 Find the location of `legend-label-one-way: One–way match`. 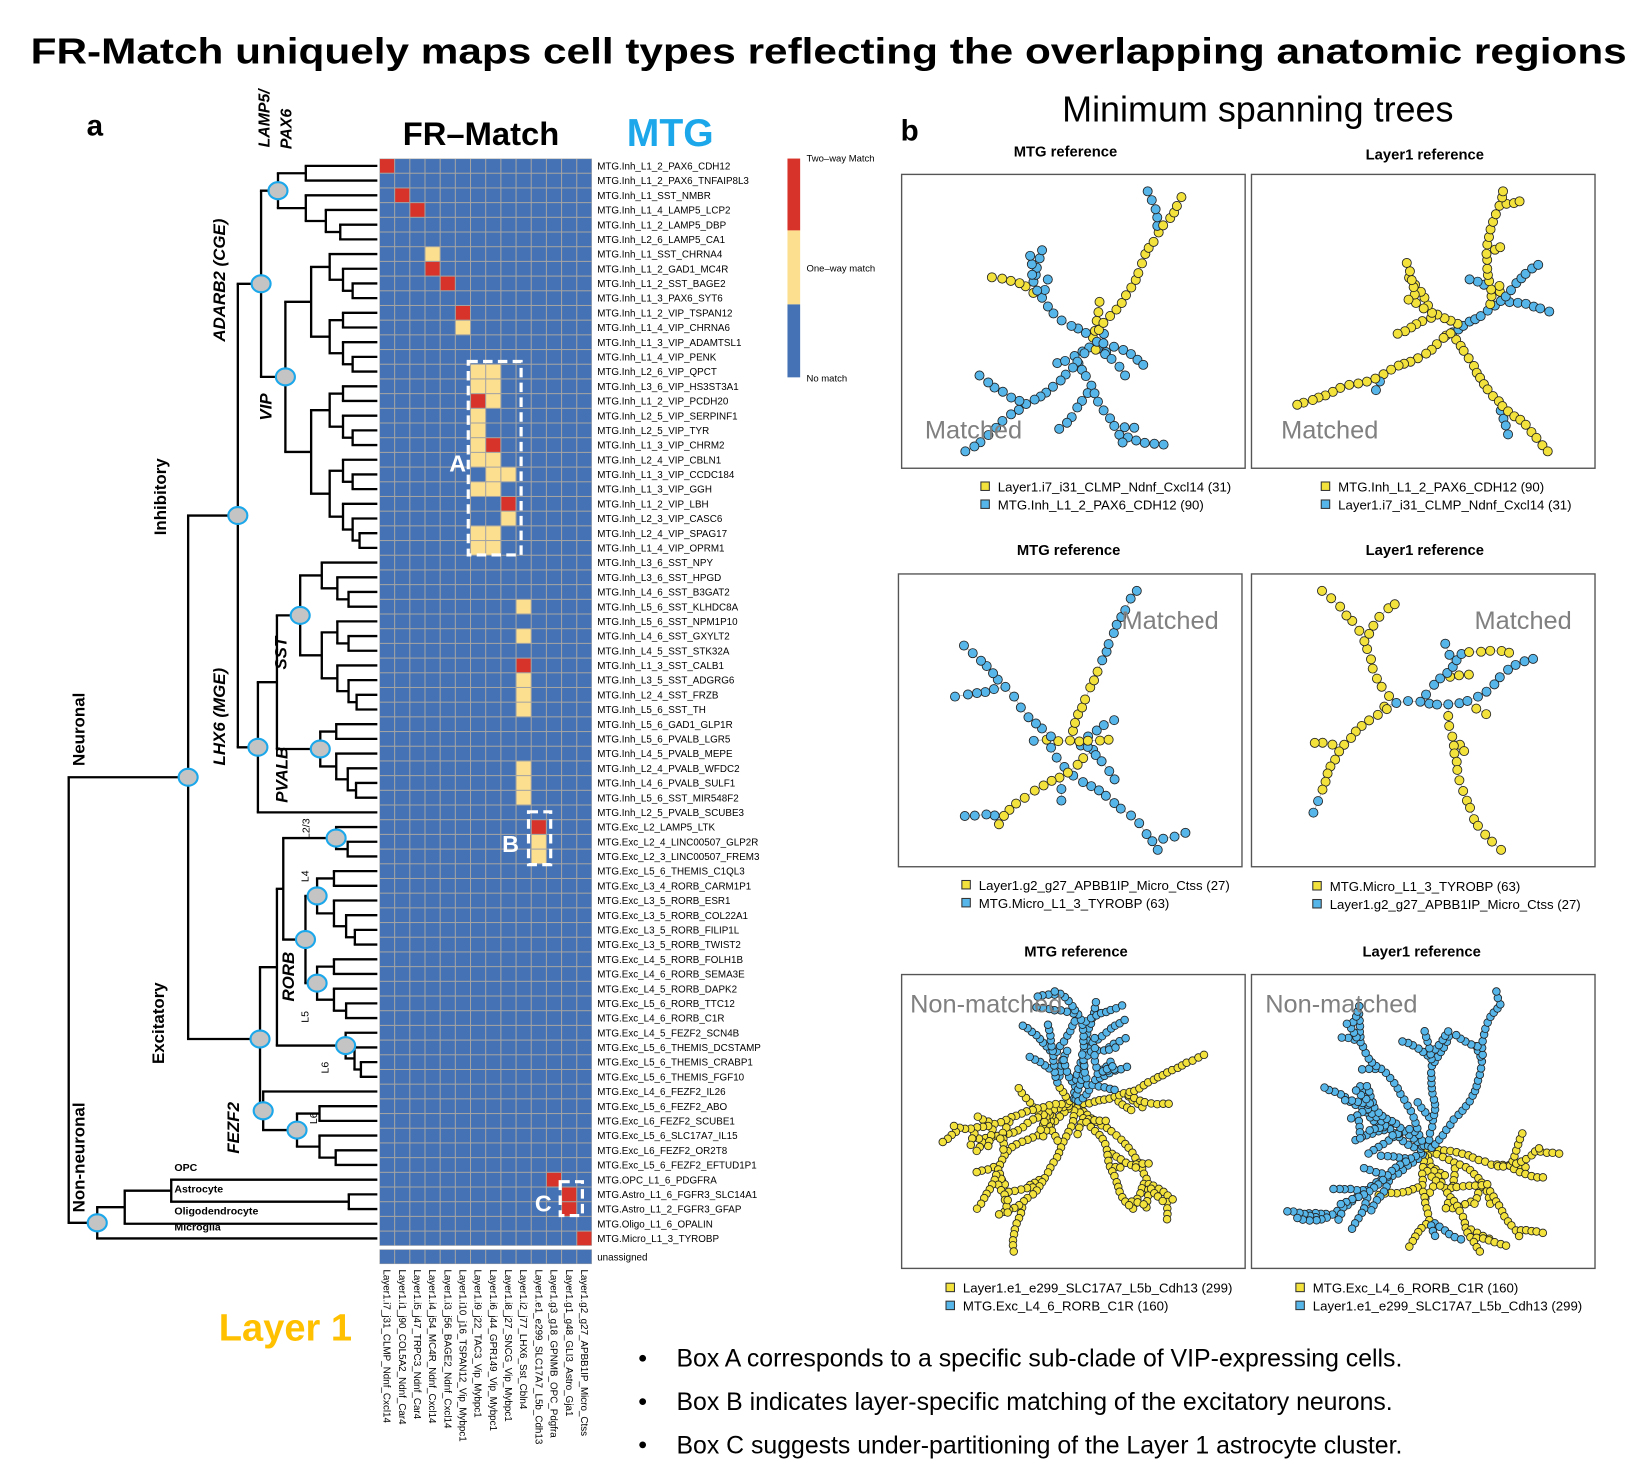

legend-label-one-way: One–way match is located at coordinates (840, 269).